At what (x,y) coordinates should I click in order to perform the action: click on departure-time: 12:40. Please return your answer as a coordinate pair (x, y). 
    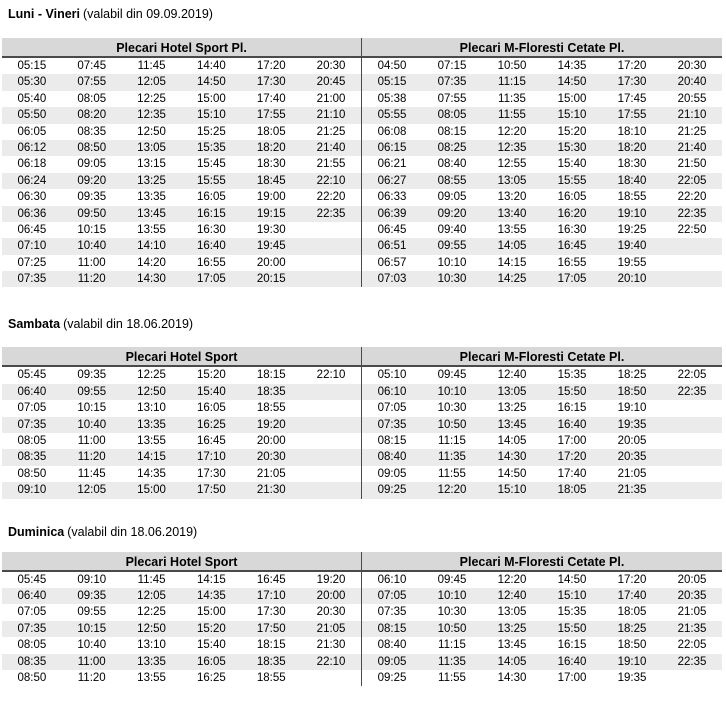
    Looking at the image, I should click on (512, 595).